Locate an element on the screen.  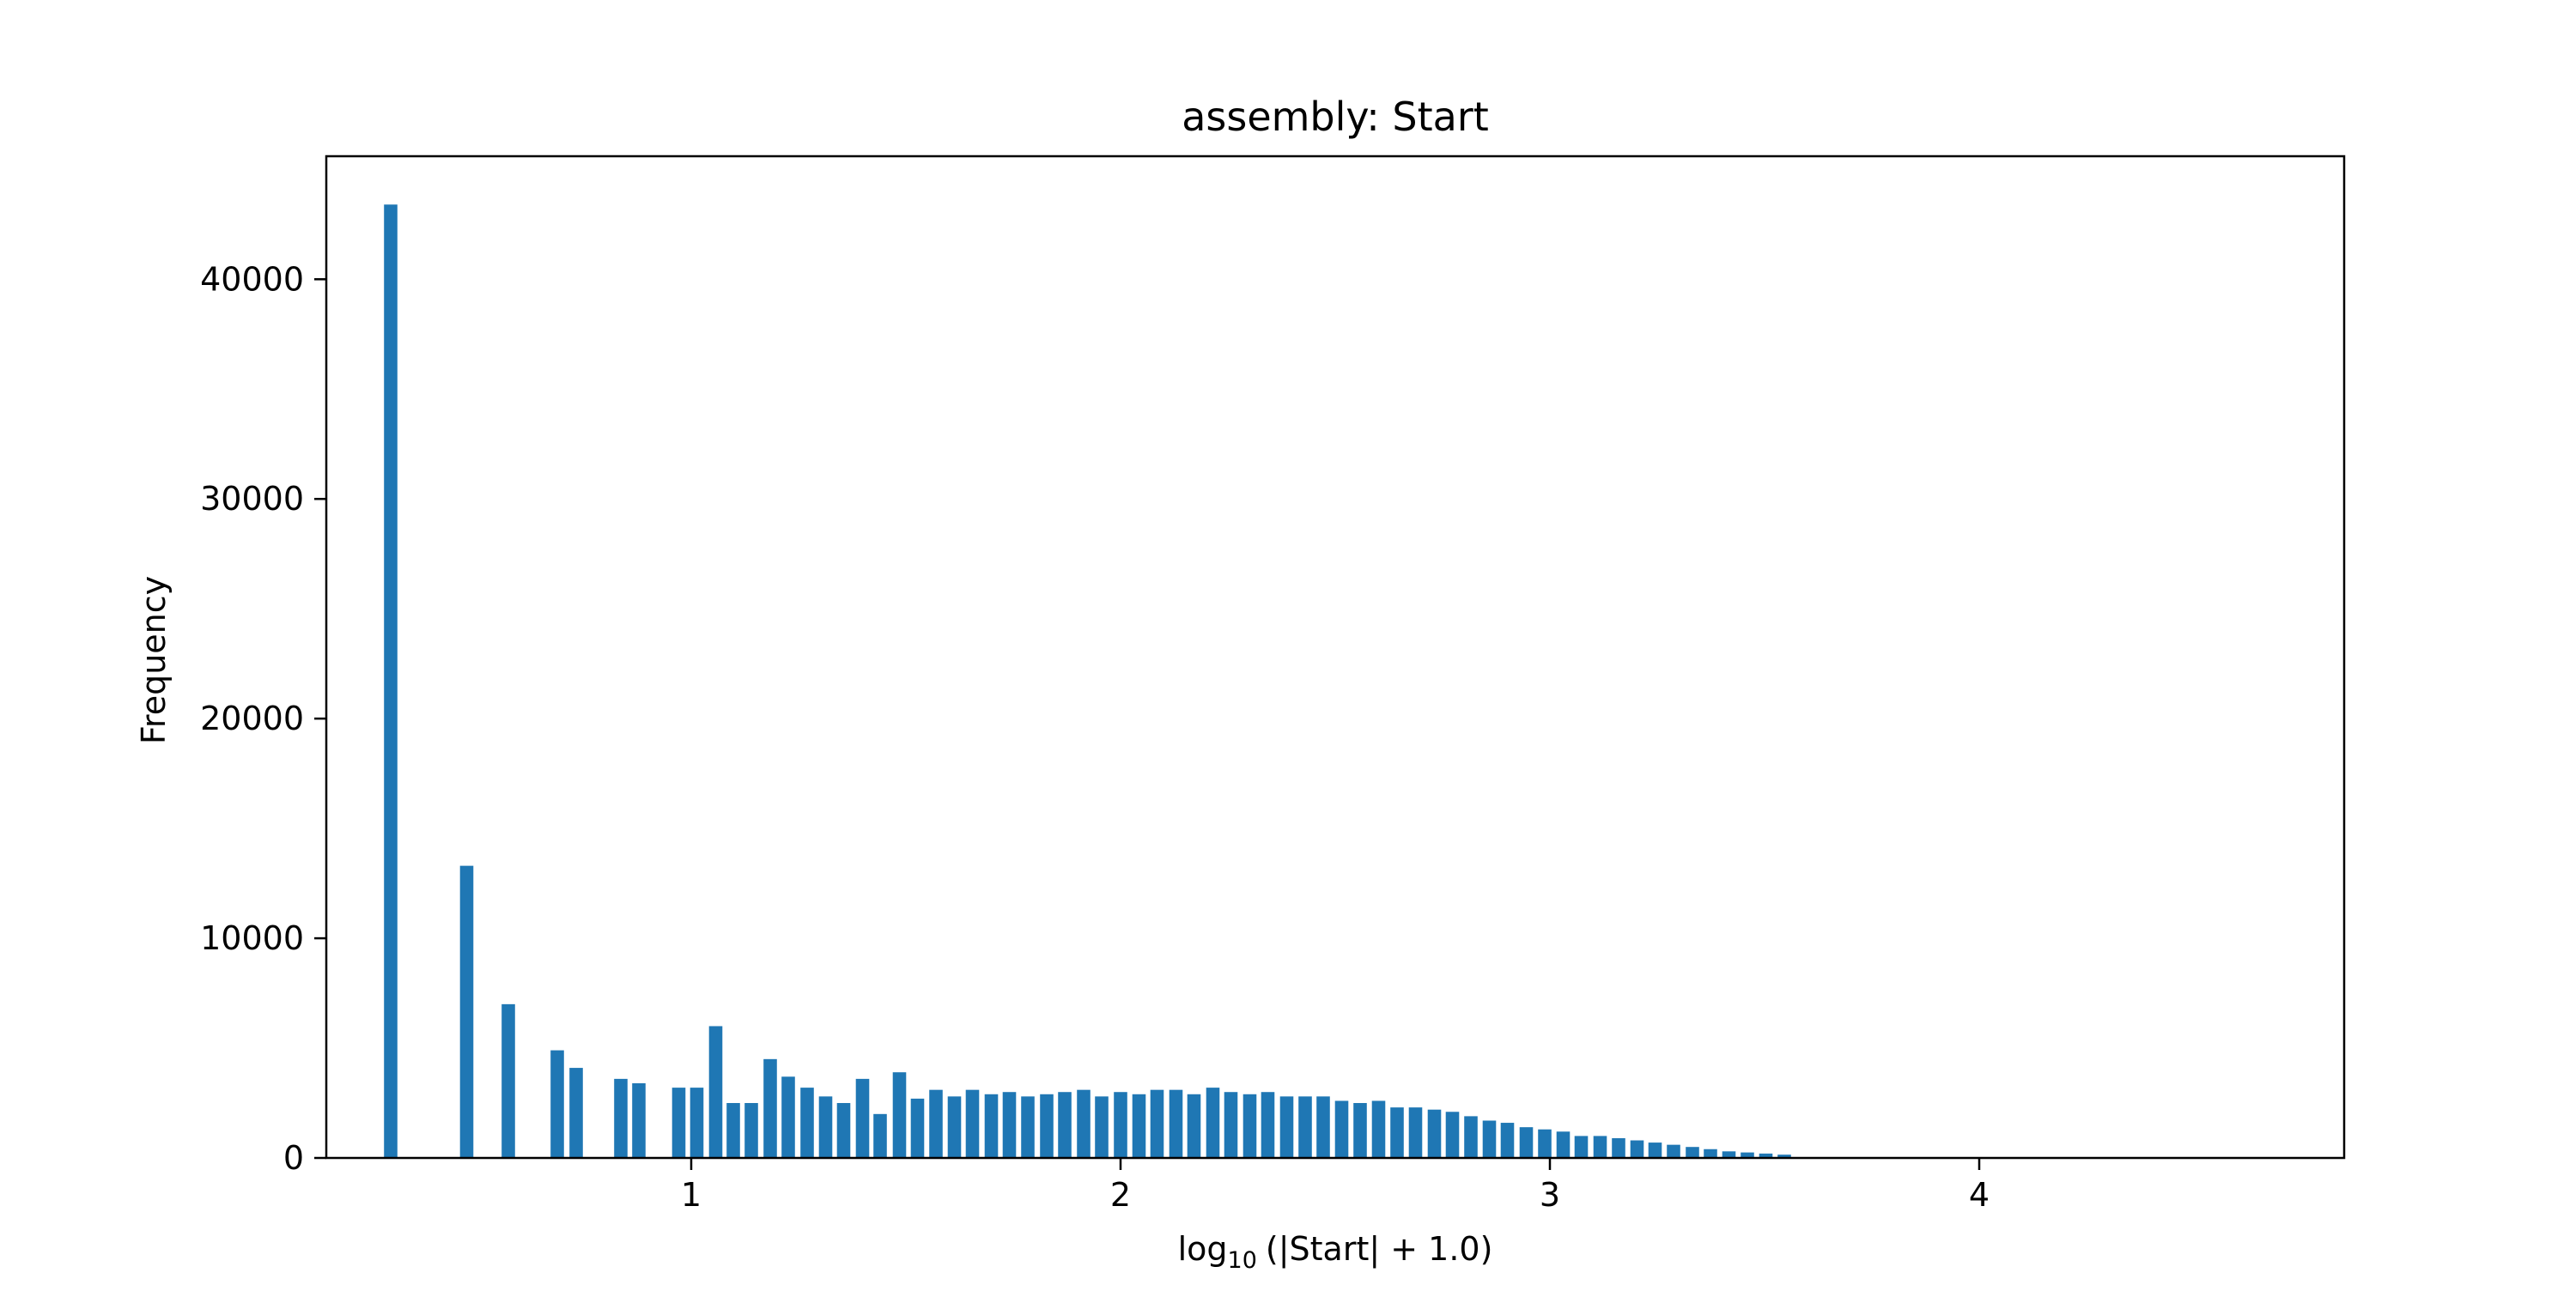
x-axis-label-subscript: 10 is located at coordinates (1243, 1261).